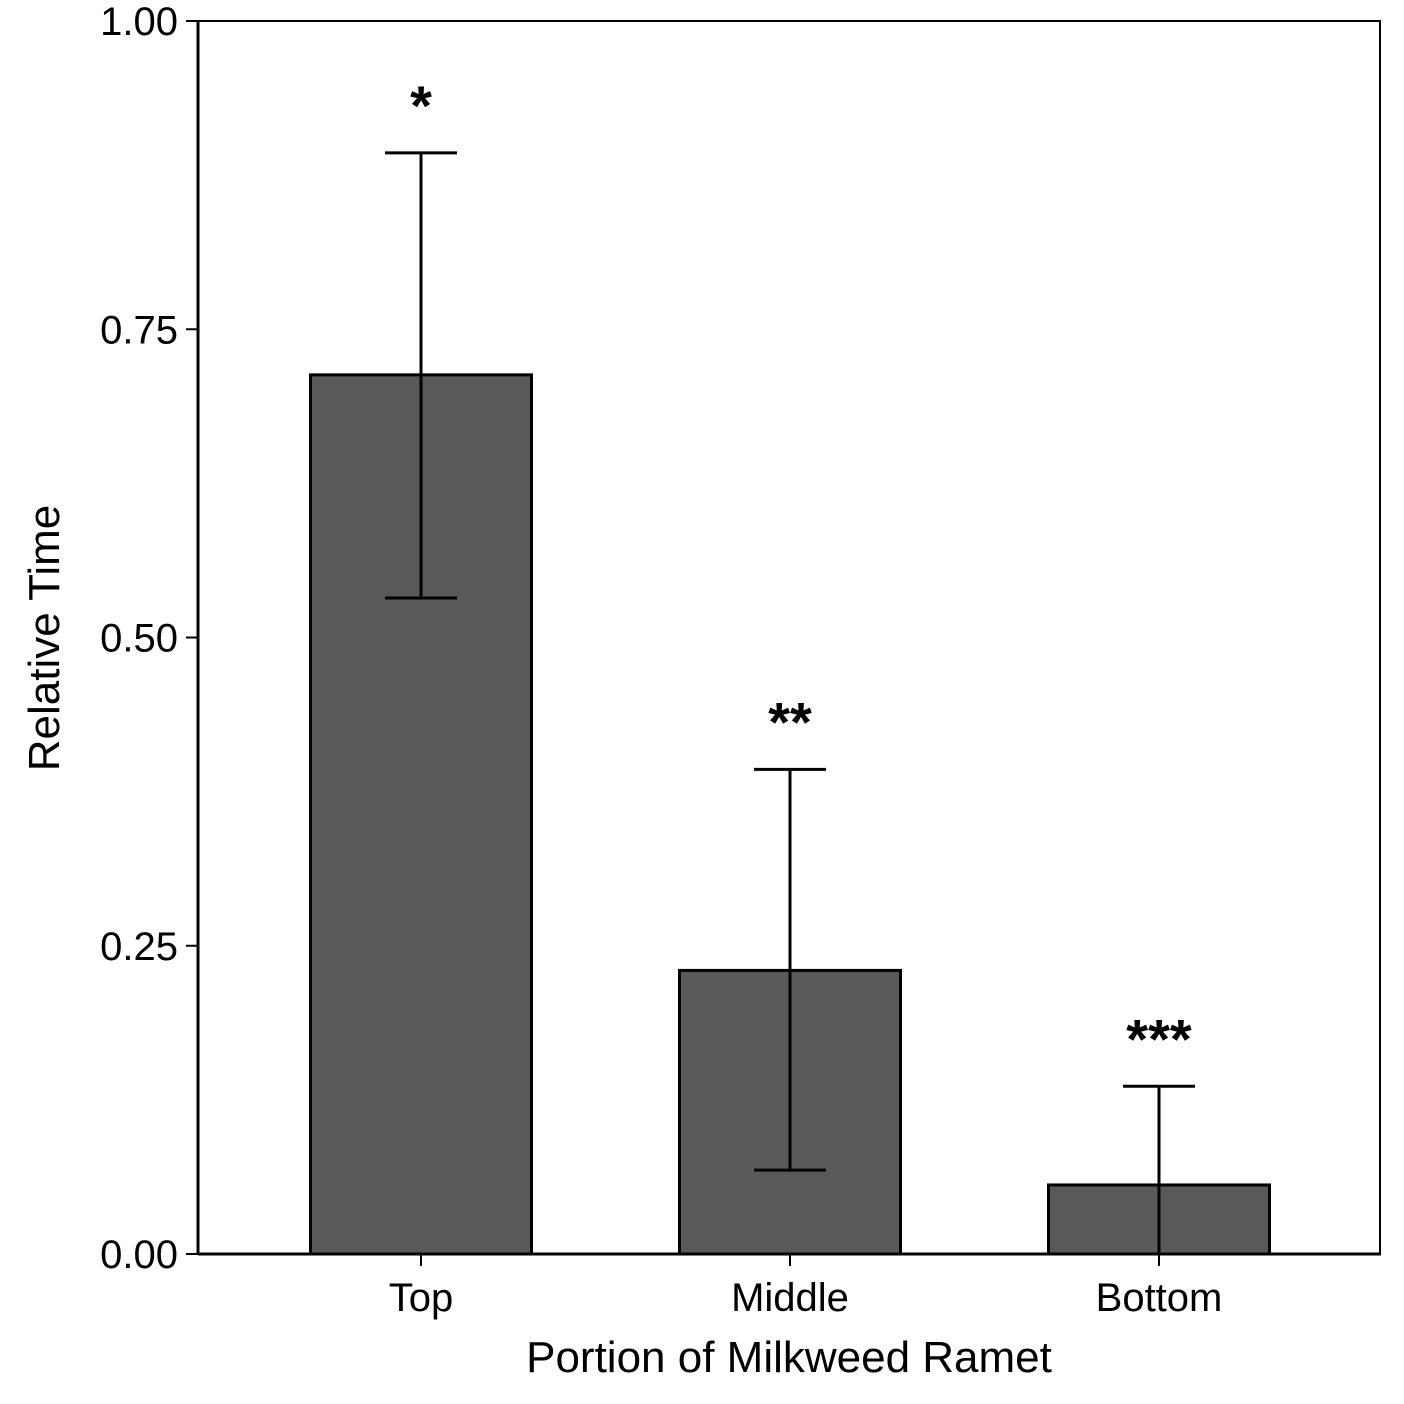 This screenshot has width=1404, height=1404. Describe the element at coordinates (1159, 1298) in the screenshot. I see `x-tick-label-bottom: Bottom` at that location.